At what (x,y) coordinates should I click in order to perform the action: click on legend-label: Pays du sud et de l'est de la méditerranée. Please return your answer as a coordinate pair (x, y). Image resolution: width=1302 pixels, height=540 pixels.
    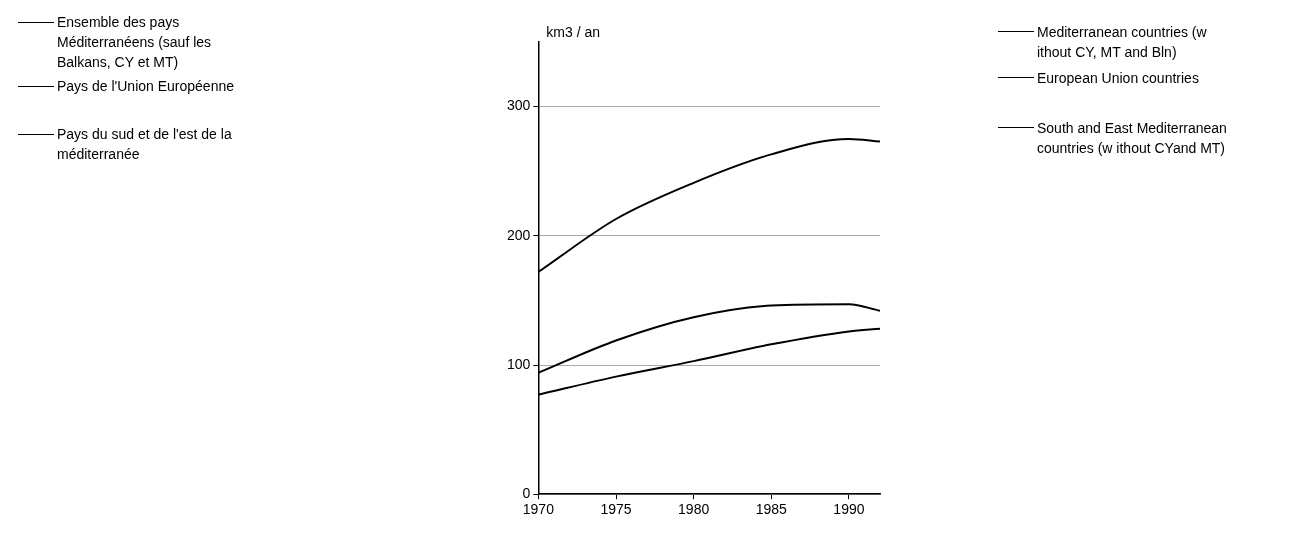
    Looking at the image, I should click on (145, 144).